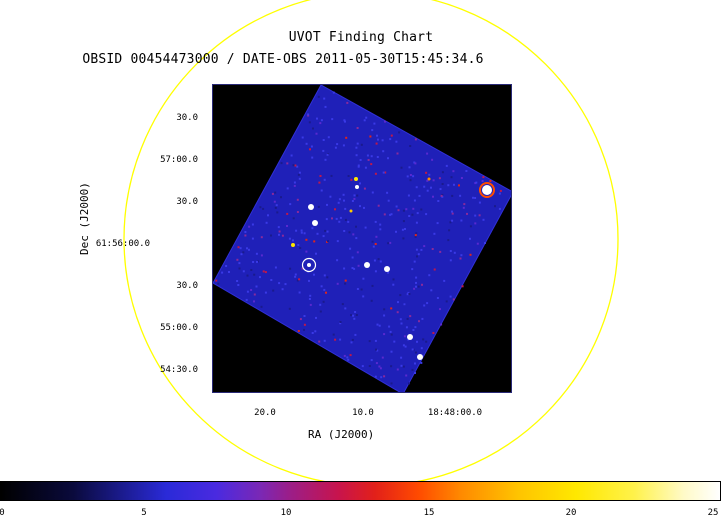 Image resolution: width=722 pixels, height=521 pixels. What do you see at coordinates (144, 513) in the screenshot?
I see `colorbar-tick: 5` at bounding box center [144, 513].